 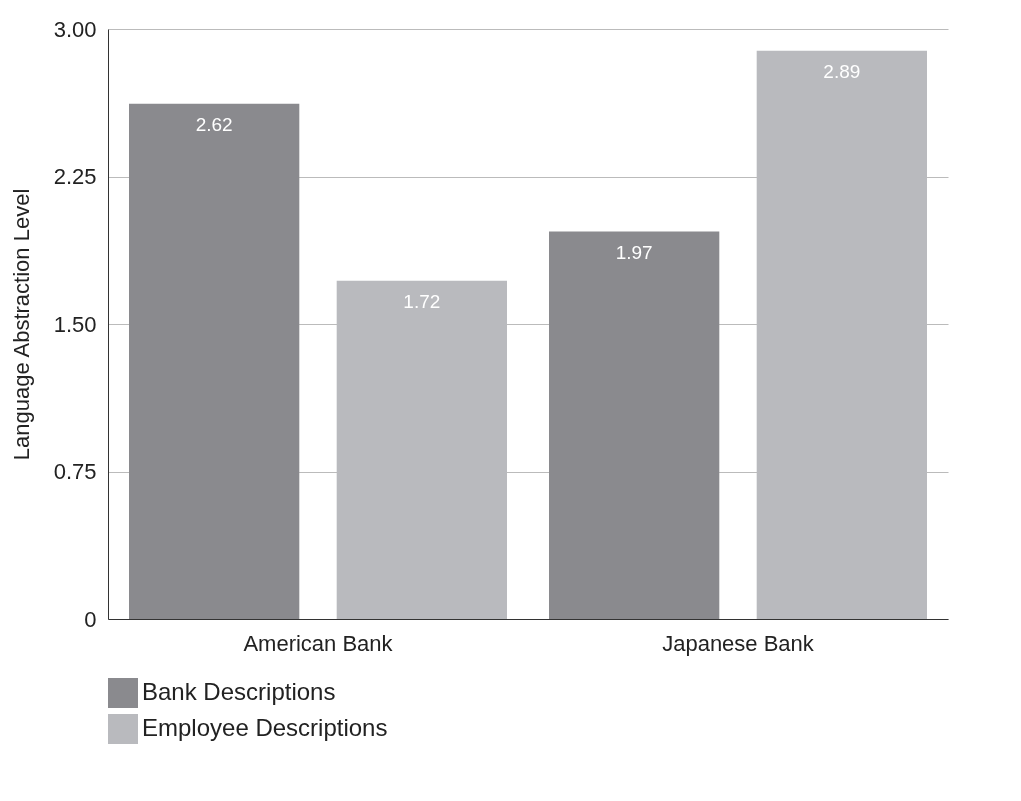 What do you see at coordinates (842, 71) in the screenshot?
I see `data-label: 2.89` at bounding box center [842, 71].